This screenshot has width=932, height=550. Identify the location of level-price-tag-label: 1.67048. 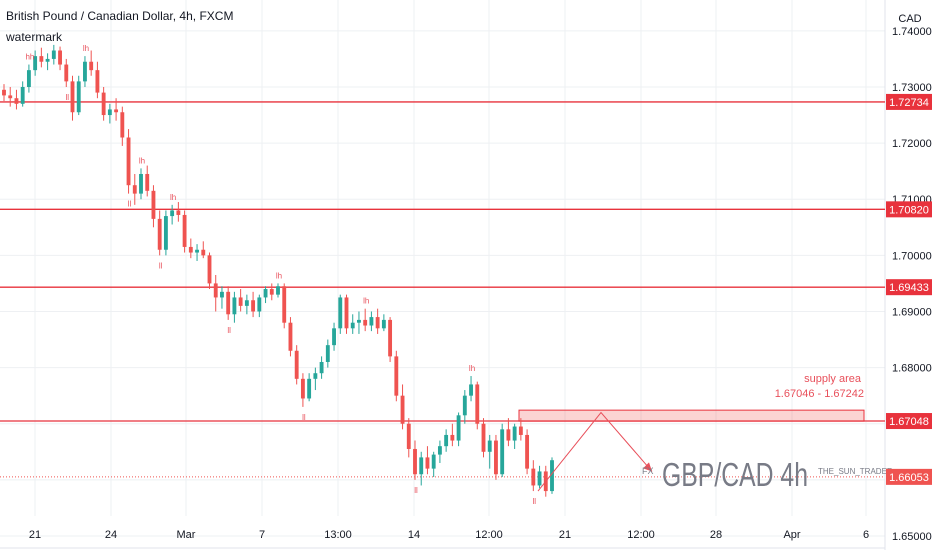
(909, 422).